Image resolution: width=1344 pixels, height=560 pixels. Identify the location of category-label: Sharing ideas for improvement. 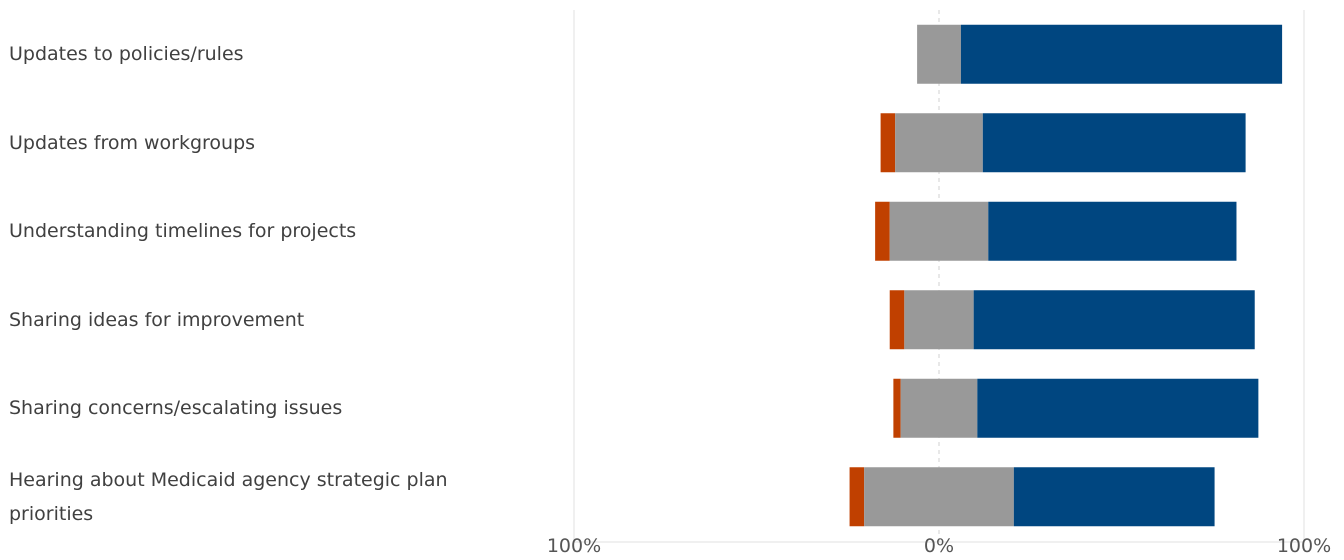
(157, 319).